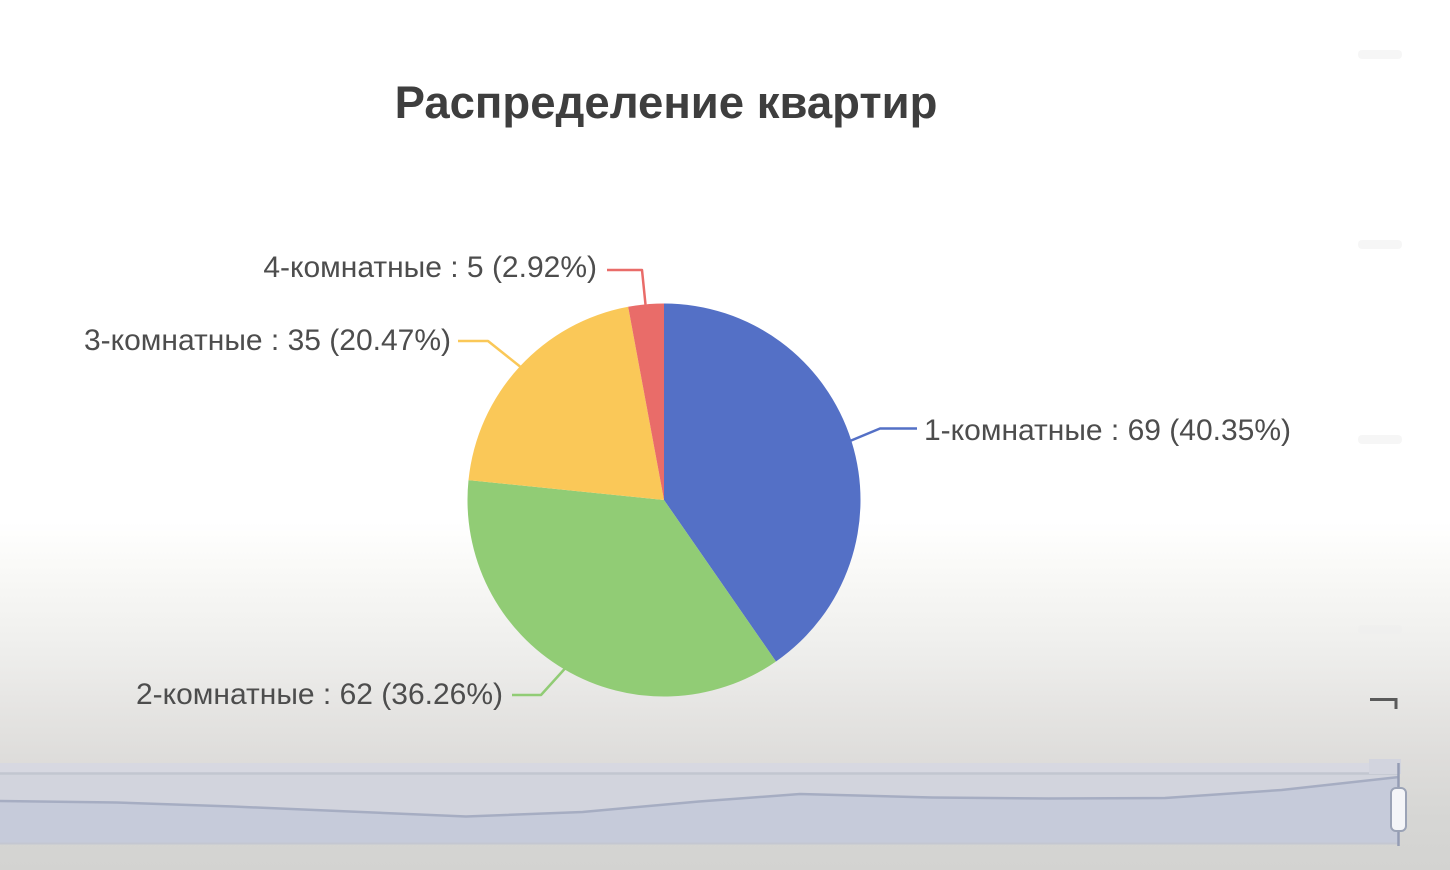 Image resolution: width=1450 pixels, height=870 pixels. What do you see at coordinates (267, 340) in the screenshot?
I see `svg-text: 3-комнатные : 35 (20.47%)` at bounding box center [267, 340].